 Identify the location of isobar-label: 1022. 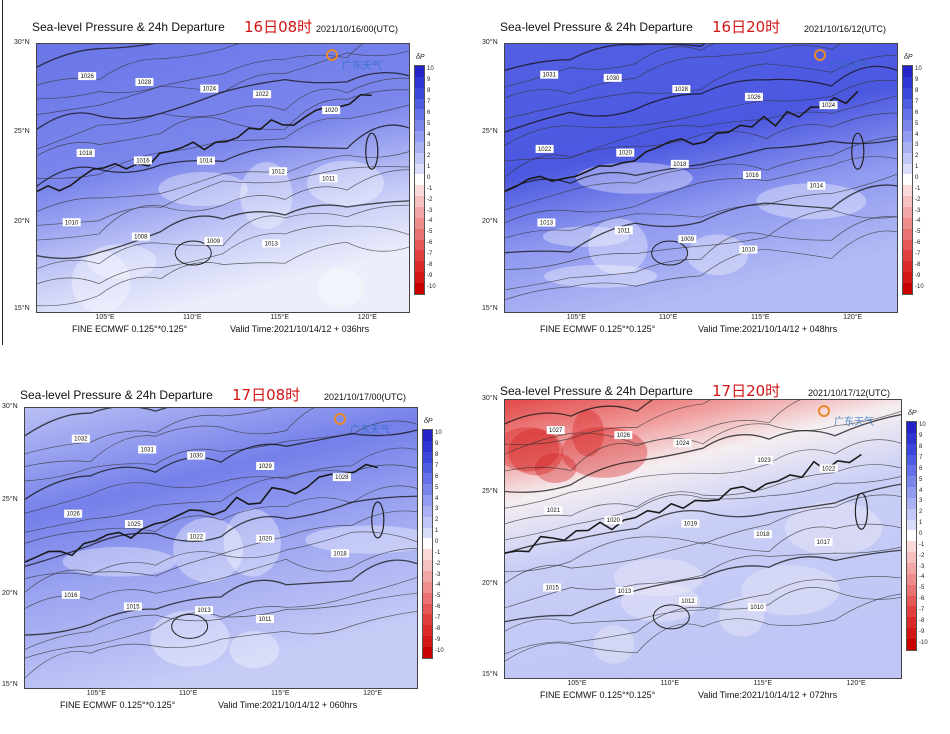
(196, 536).